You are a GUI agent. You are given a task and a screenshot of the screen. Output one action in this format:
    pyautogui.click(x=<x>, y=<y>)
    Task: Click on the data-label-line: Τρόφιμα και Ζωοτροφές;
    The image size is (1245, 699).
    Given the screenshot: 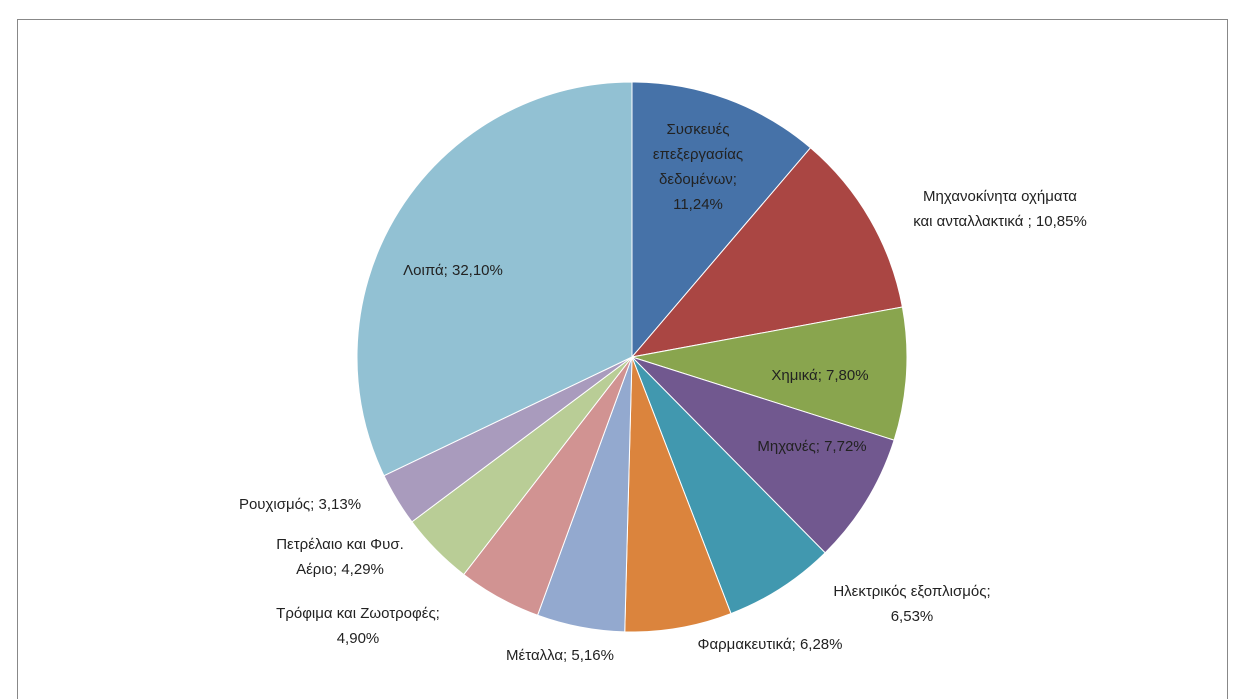 What is the action you would take?
    pyautogui.click(x=358, y=613)
    